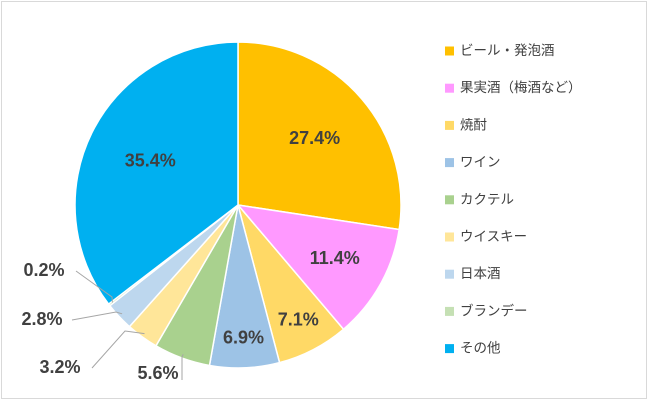  Describe the element at coordinates (493, 237) in the screenshot. I see `legend-label: ウイスキー` at that location.